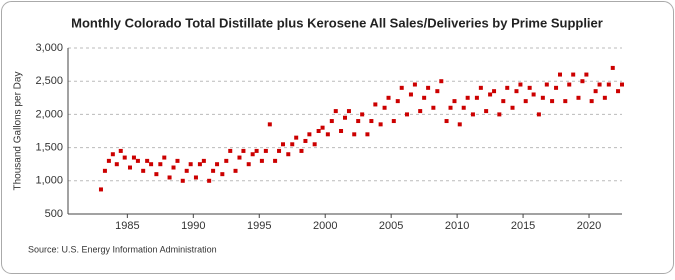  Describe the element at coordinates (49, 114) in the screenshot. I see `y-tick-label: 2,000` at that location.